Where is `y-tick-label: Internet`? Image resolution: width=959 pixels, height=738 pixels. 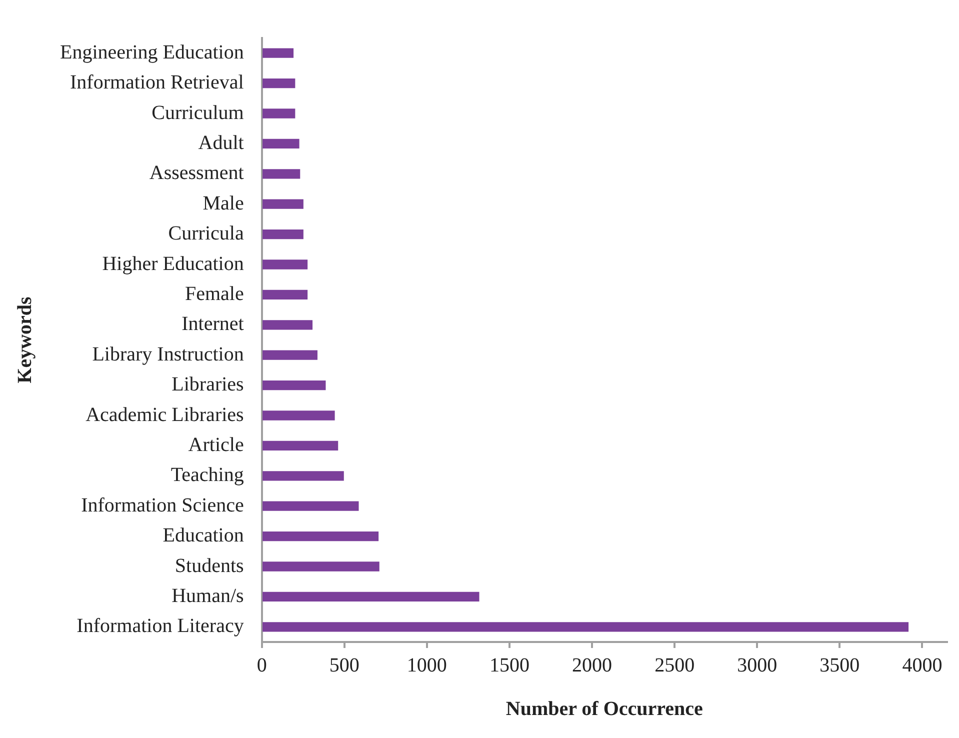 y-tick-label: Internet is located at coordinates (213, 324).